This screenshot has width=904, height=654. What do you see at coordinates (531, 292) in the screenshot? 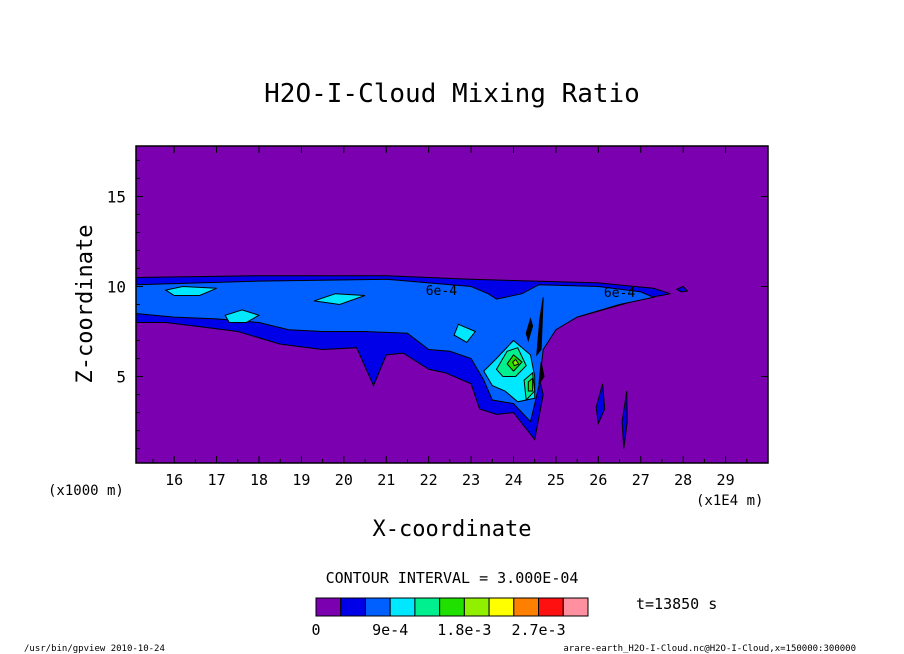
I see `contour-labels: 6e-4 6e-4` at bounding box center [531, 292].